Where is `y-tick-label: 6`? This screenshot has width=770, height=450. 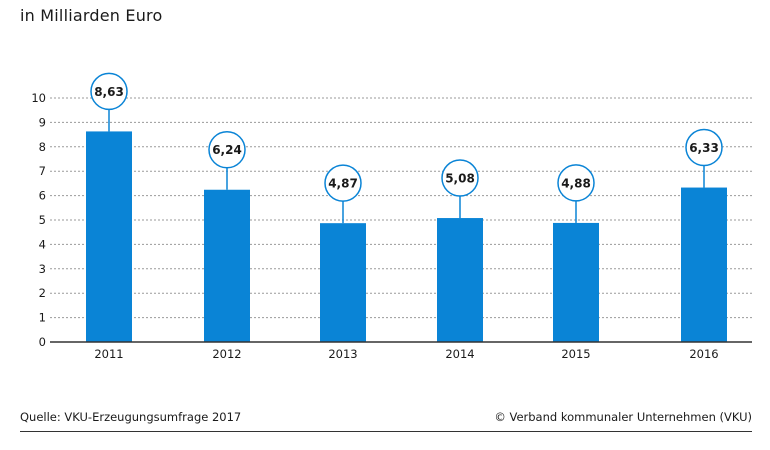
y-tick-label: 6 is located at coordinates (42, 196).